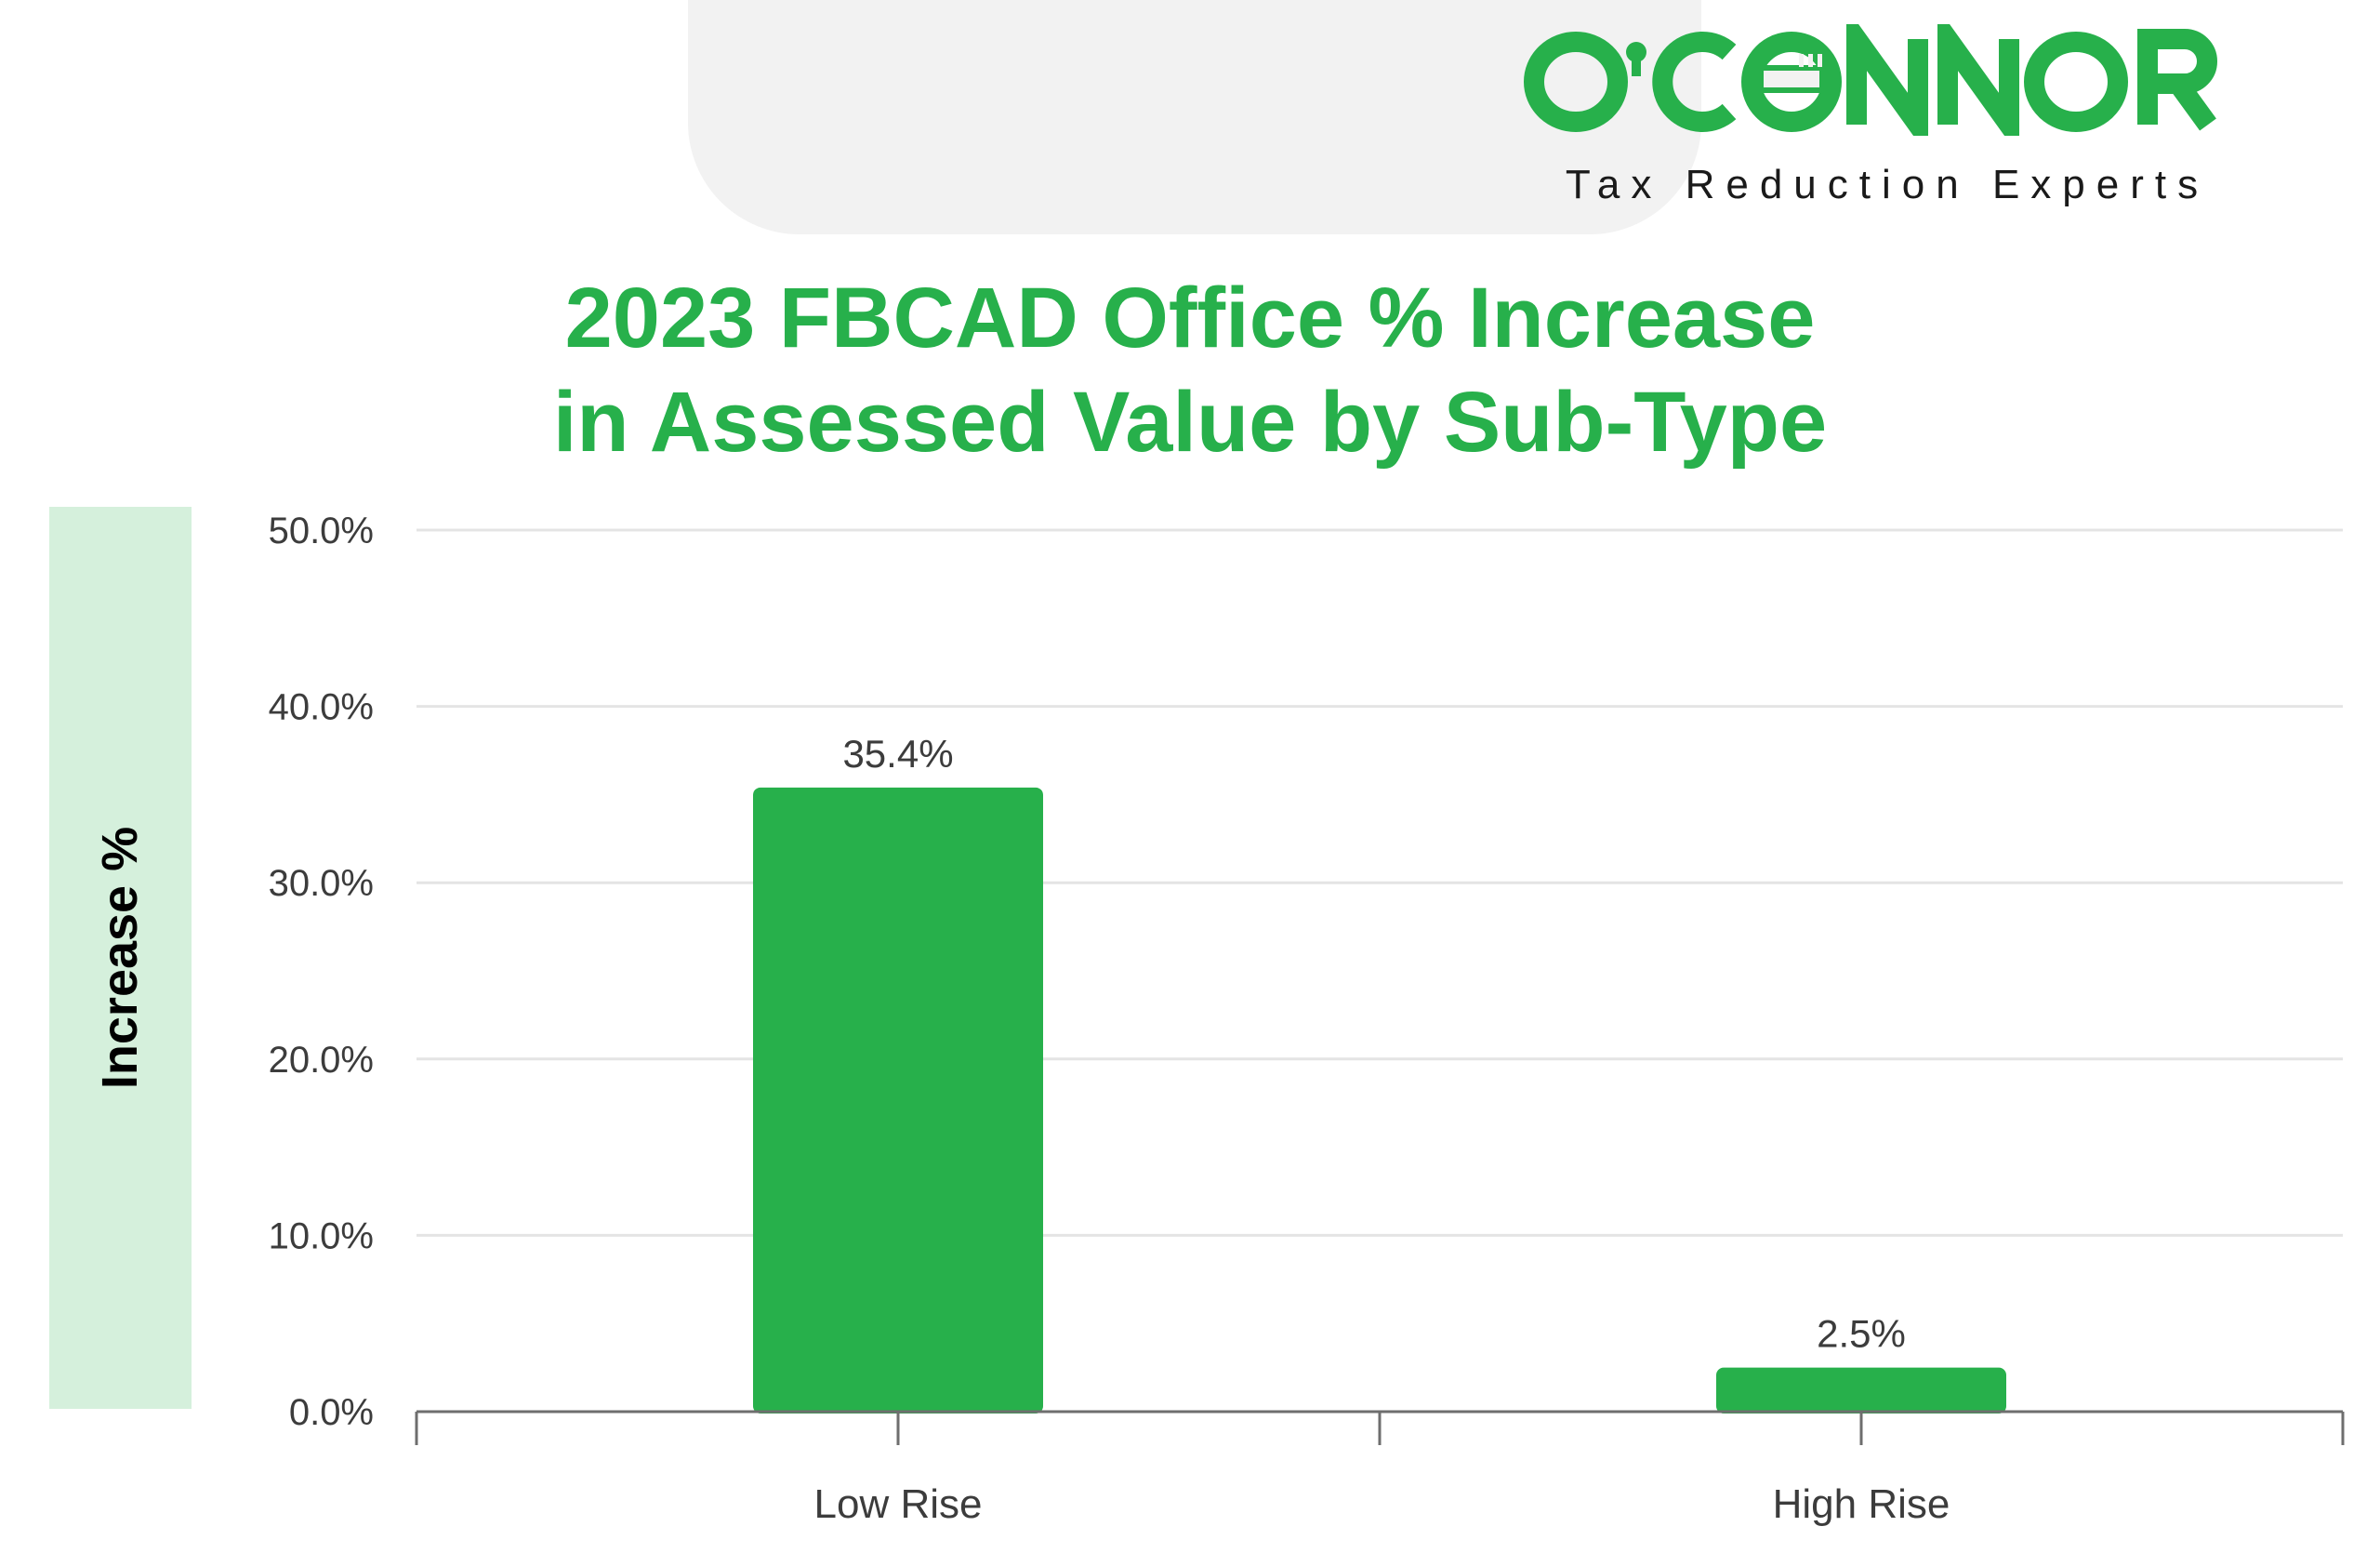  I want to click on brand-tagline: Tax Reduction Experts, so click(1887, 184).